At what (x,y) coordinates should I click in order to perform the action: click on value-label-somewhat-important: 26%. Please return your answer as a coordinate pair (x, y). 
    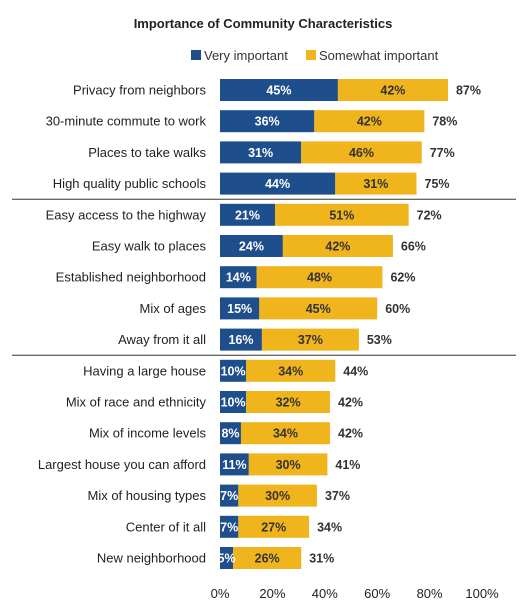
    Looking at the image, I should click on (267, 559).